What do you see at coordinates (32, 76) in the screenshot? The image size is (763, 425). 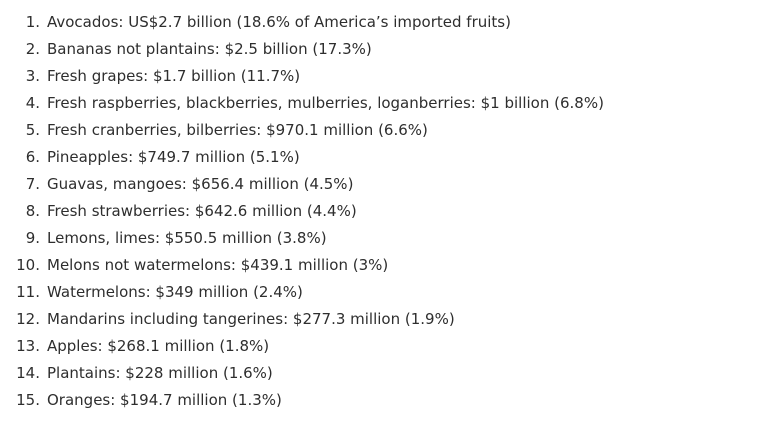 I see `list-item-number: 3.` at bounding box center [32, 76].